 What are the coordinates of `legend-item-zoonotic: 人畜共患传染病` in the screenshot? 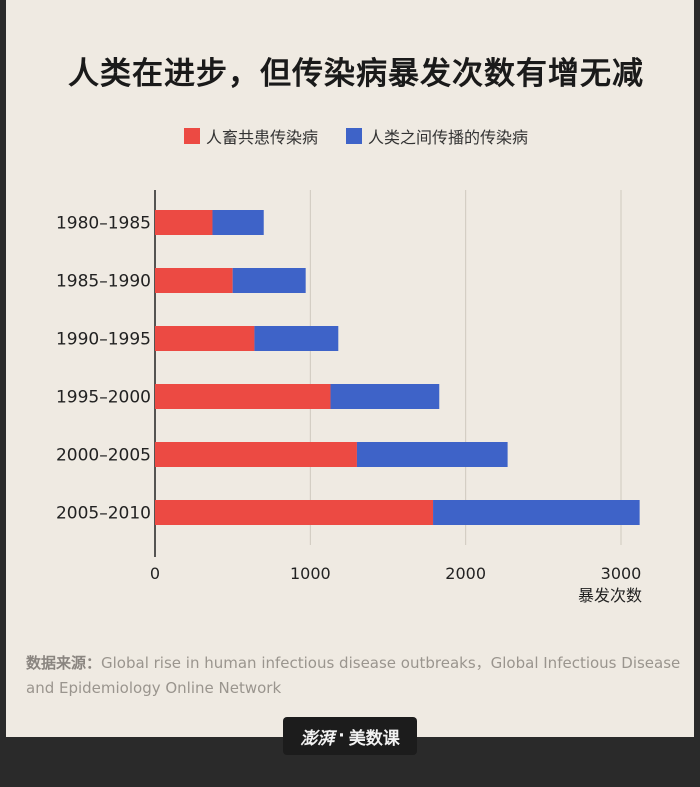 It's located at (250, 136).